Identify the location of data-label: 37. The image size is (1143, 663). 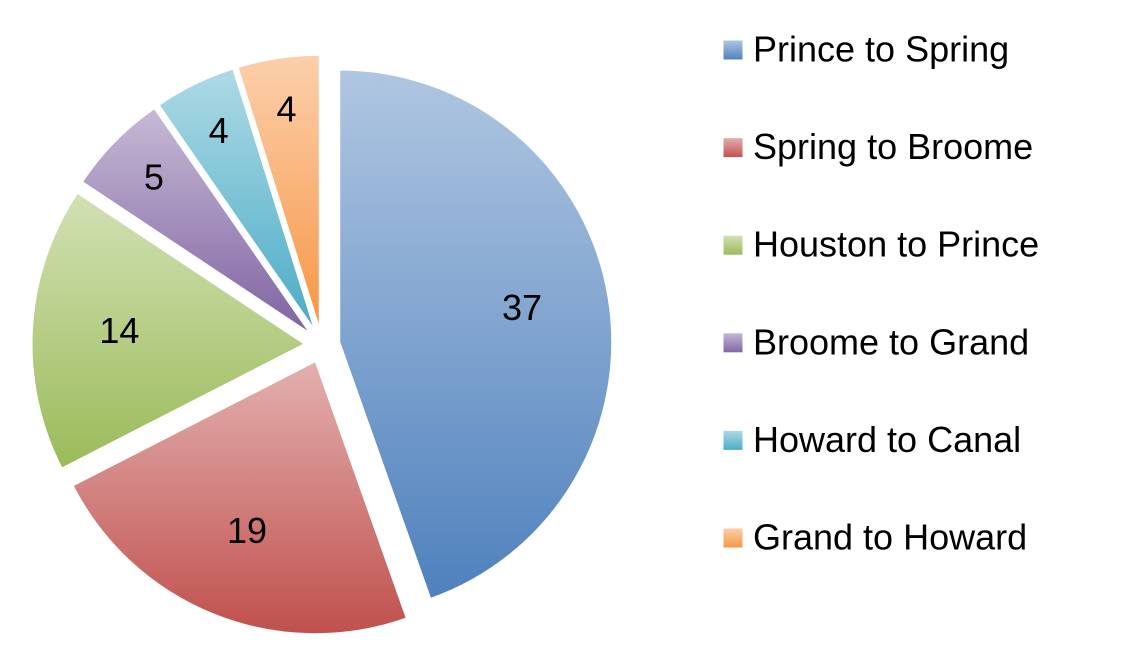
(522, 307).